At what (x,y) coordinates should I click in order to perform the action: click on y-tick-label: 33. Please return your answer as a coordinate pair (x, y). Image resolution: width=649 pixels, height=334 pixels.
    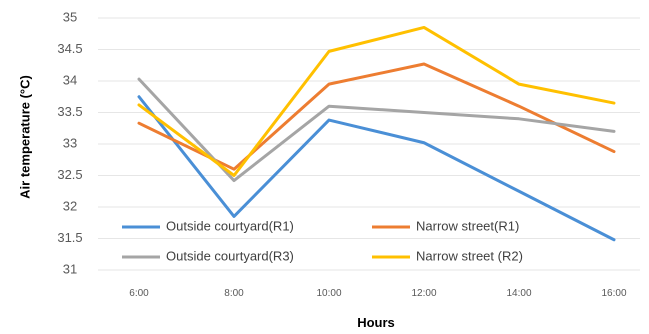
    Looking at the image, I should click on (70, 142).